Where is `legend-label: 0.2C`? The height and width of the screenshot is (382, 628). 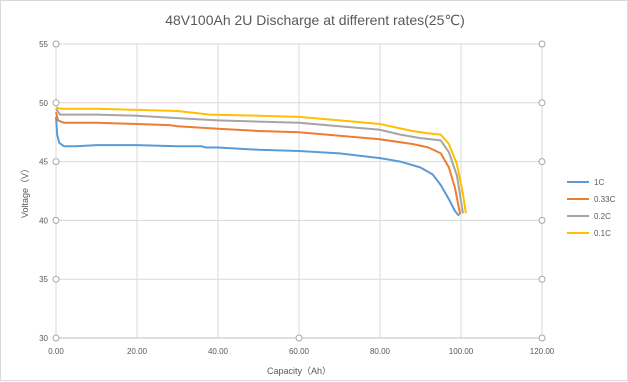 legend-label: 0.2C is located at coordinates (602, 216).